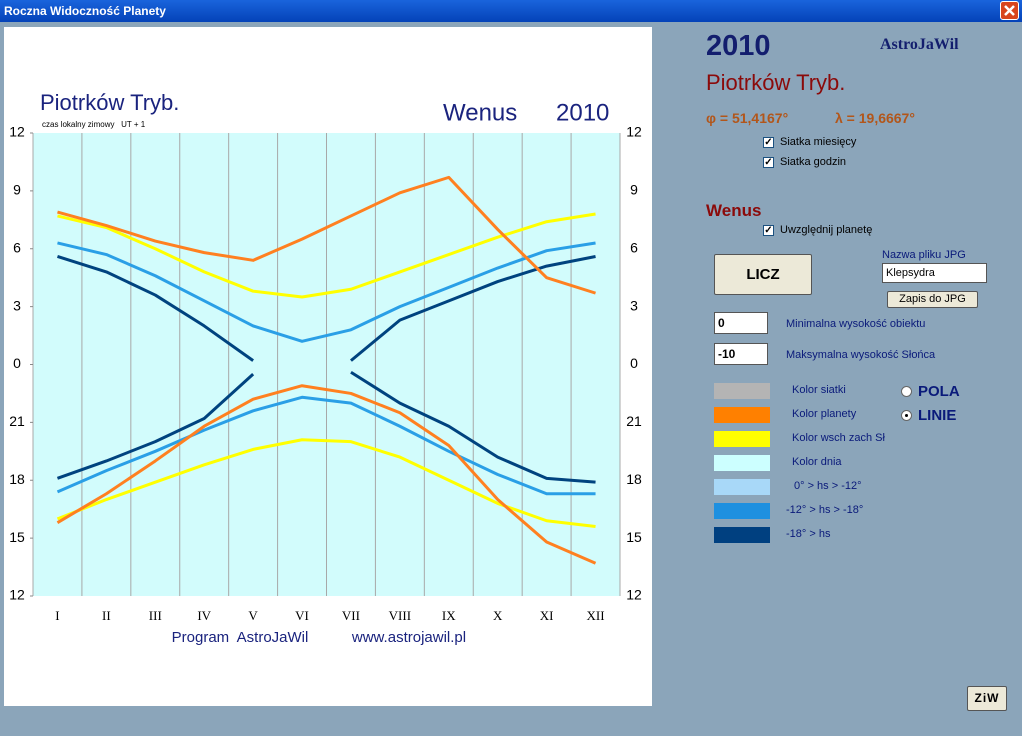 The image size is (1022, 736). What do you see at coordinates (747, 118) in the screenshot?
I see `latitude: φ = 51,4167°` at bounding box center [747, 118].